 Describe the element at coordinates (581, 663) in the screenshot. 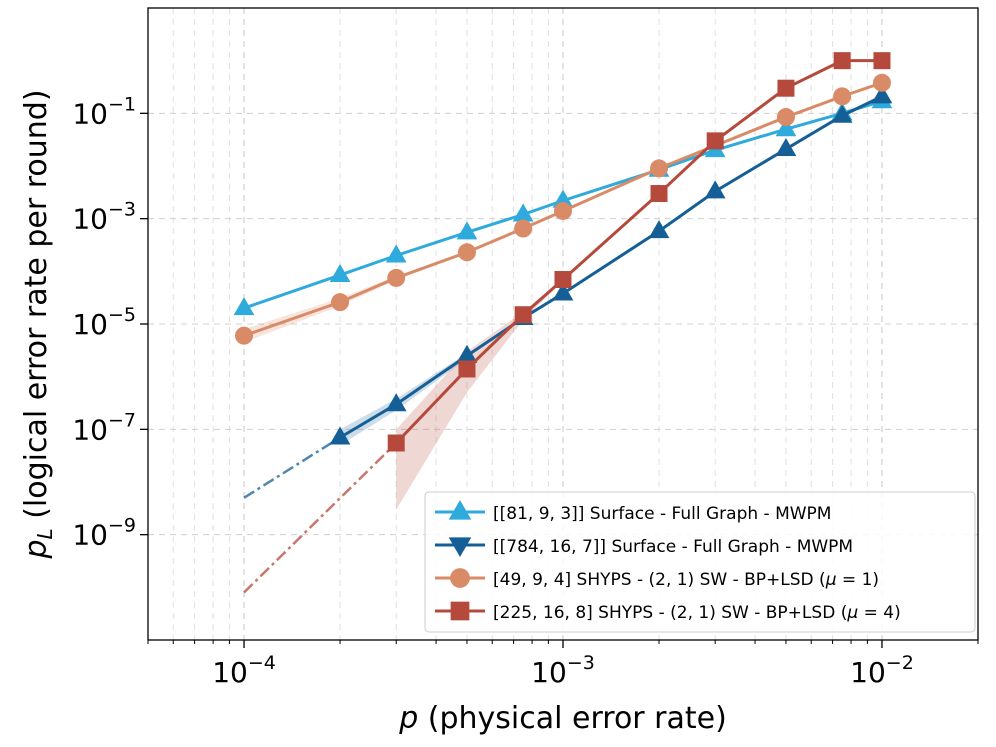

I see `x-tick-label-exponent: −3` at that location.